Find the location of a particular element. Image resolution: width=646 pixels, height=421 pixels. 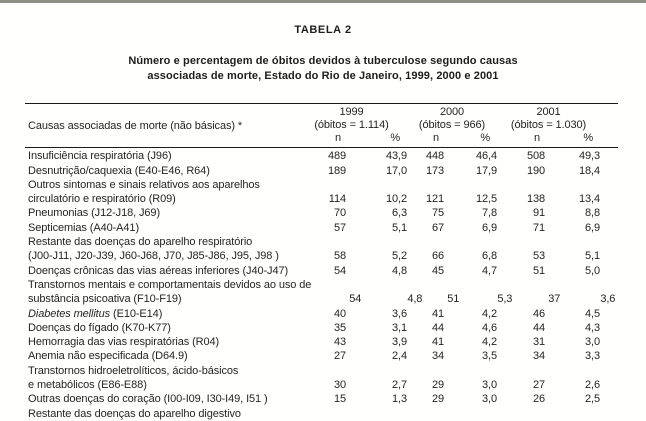

n-value: 40 is located at coordinates (339, 313).